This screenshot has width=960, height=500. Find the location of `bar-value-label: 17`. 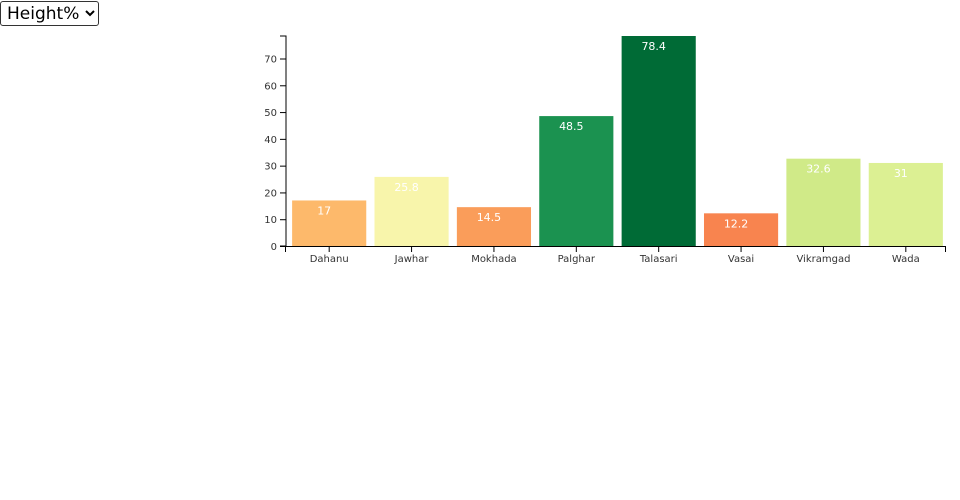

bar-value-label: 17 is located at coordinates (324, 210).